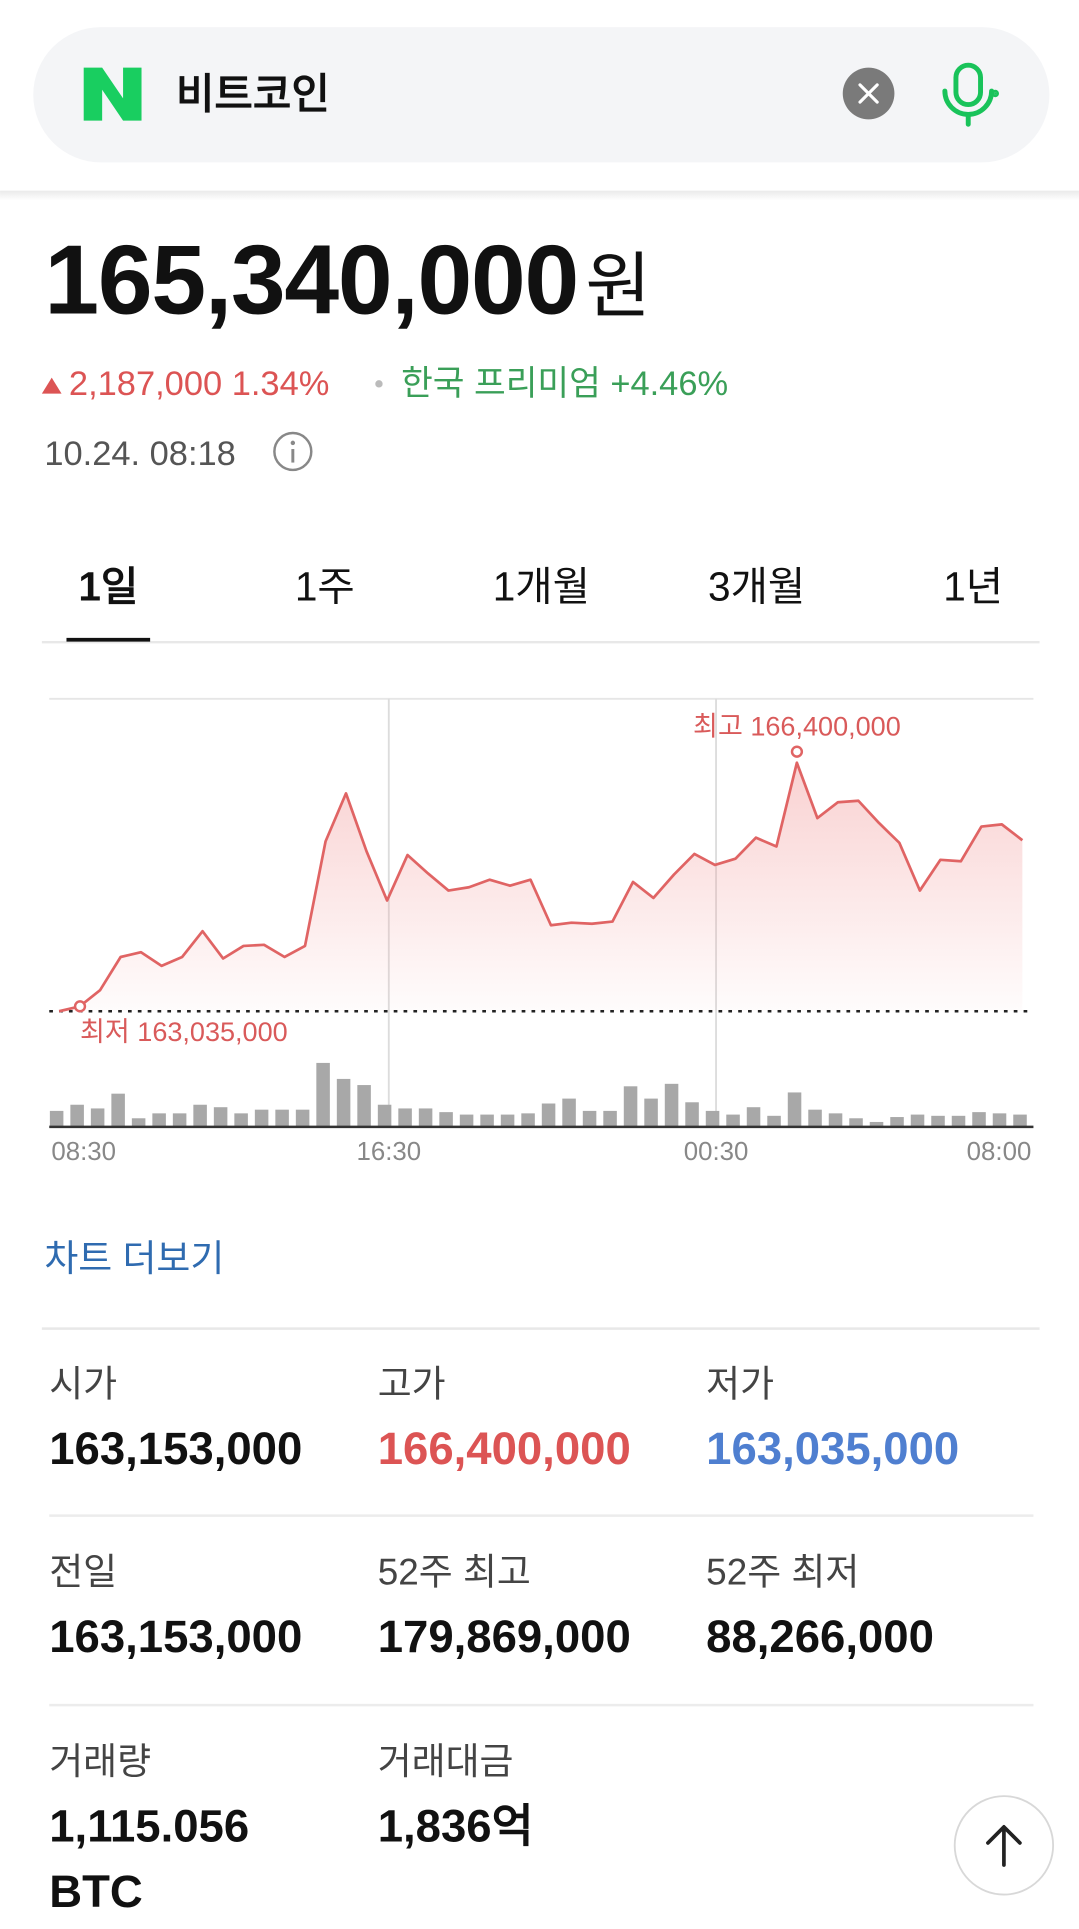  Describe the element at coordinates (797, 727) in the screenshot. I see `high-label: 최고 166,400,000` at that location.